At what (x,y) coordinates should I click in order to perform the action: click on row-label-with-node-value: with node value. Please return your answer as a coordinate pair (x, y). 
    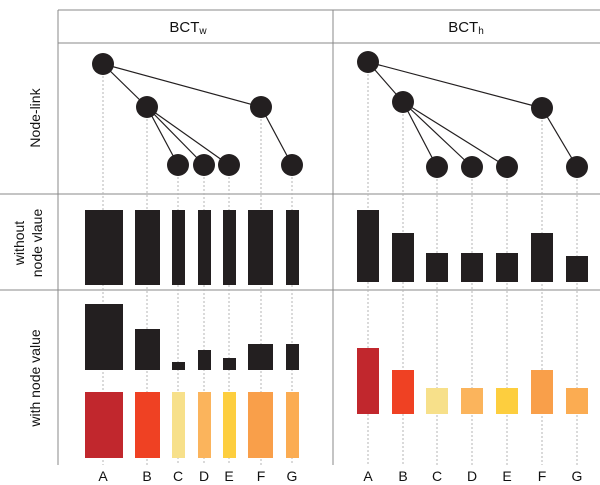
    Looking at the image, I should click on (35, 378).